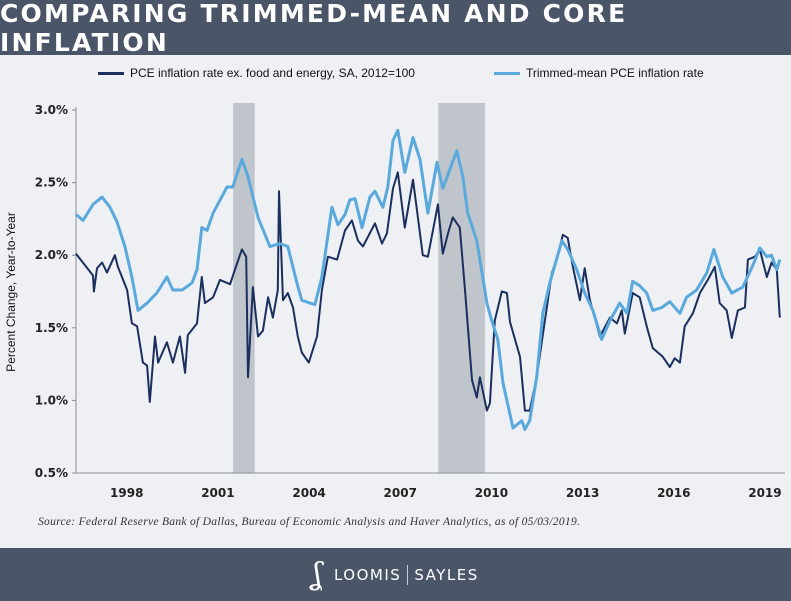 The height and width of the screenshot is (601, 791). I want to click on x-tick-label: 2019, so click(764, 493).